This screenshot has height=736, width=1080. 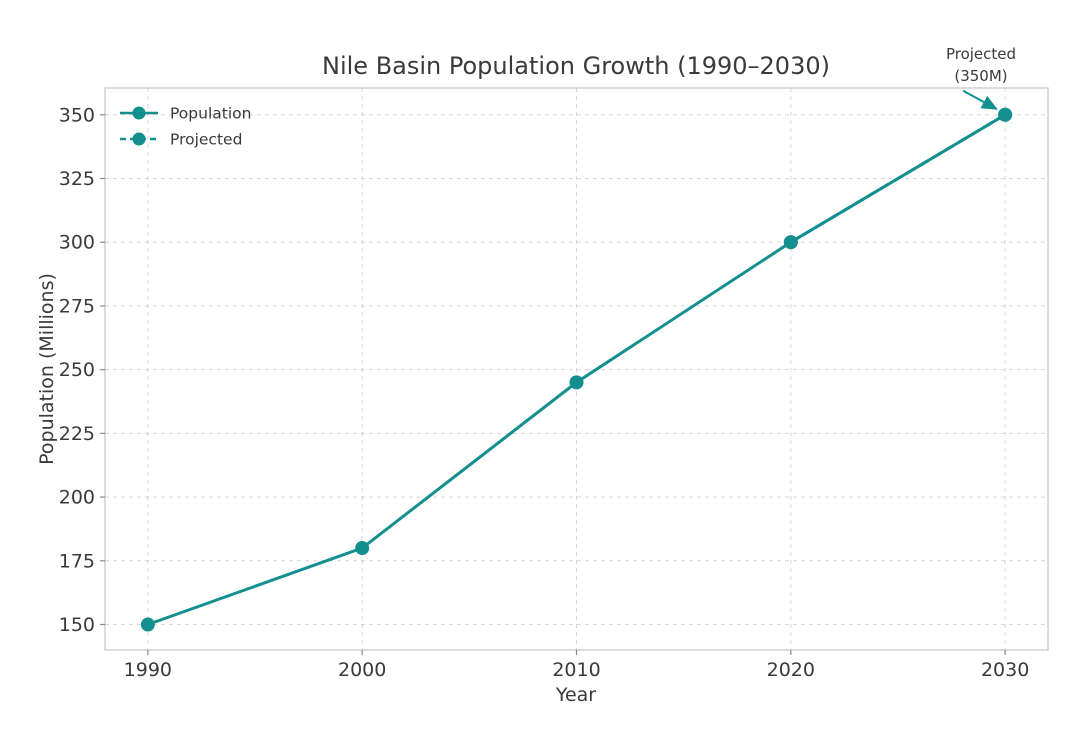 I want to click on y-tick-label: 300, so click(x=77, y=243).